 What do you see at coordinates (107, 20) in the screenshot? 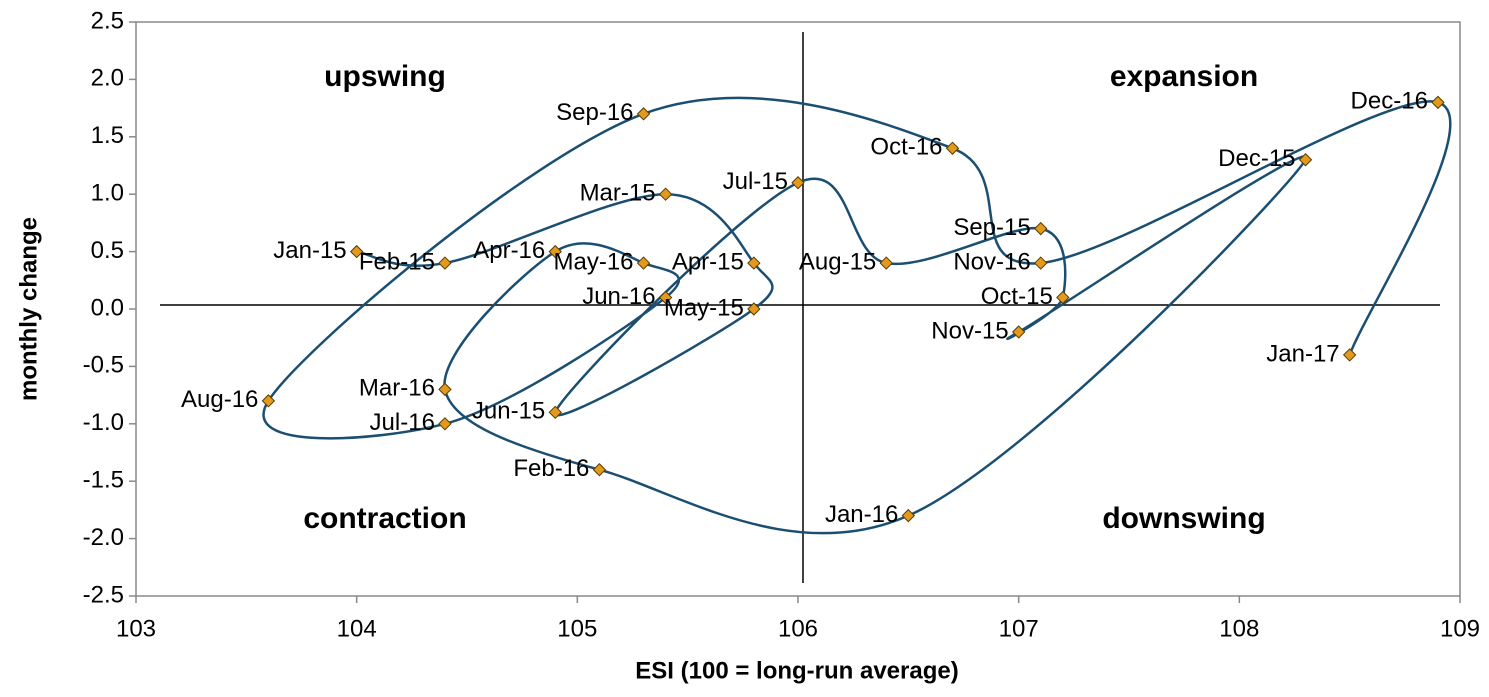
I see `y-tick-label: 2.5` at bounding box center [107, 20].